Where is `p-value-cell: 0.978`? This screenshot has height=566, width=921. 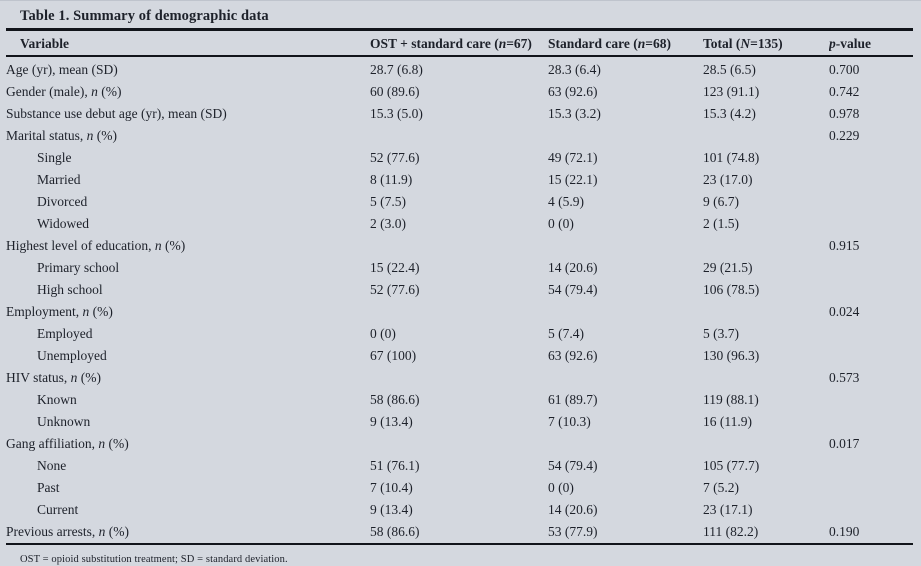 p-value-cell: 0.978 is located at coordinates (844, 113).